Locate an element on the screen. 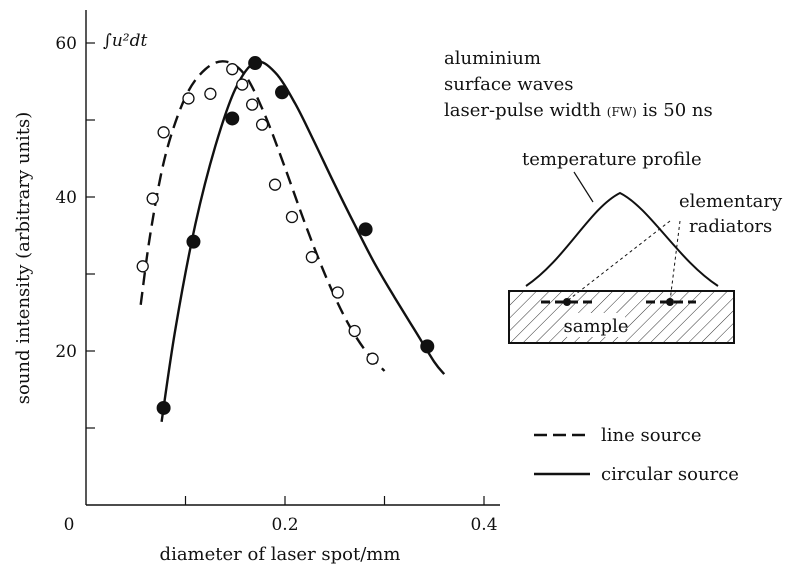 The height and width of the screenshot is (568, 792). y-tick-label: 60 is located at coordinates (66, 44).